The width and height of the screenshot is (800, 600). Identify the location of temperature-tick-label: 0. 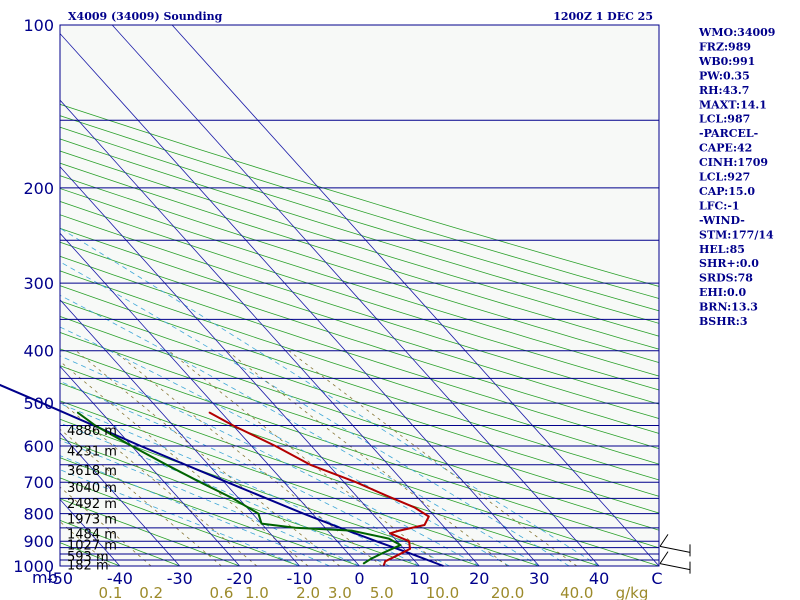
(359, 578).